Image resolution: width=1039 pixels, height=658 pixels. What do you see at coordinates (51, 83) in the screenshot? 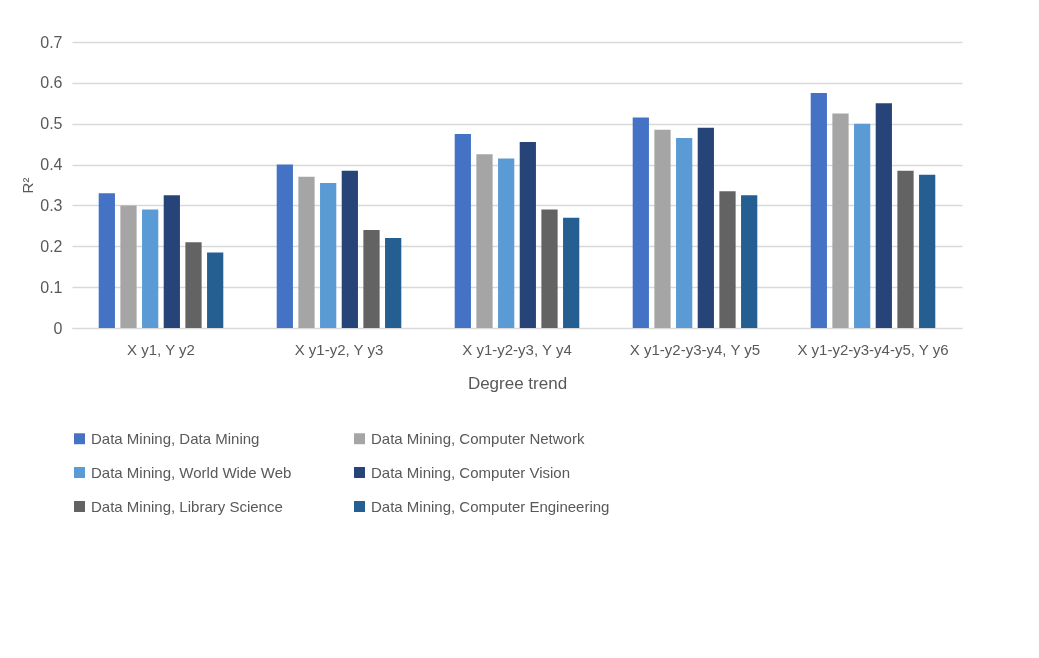
I see `y-tick-label: 0.6` at bounding box center [51, 83].